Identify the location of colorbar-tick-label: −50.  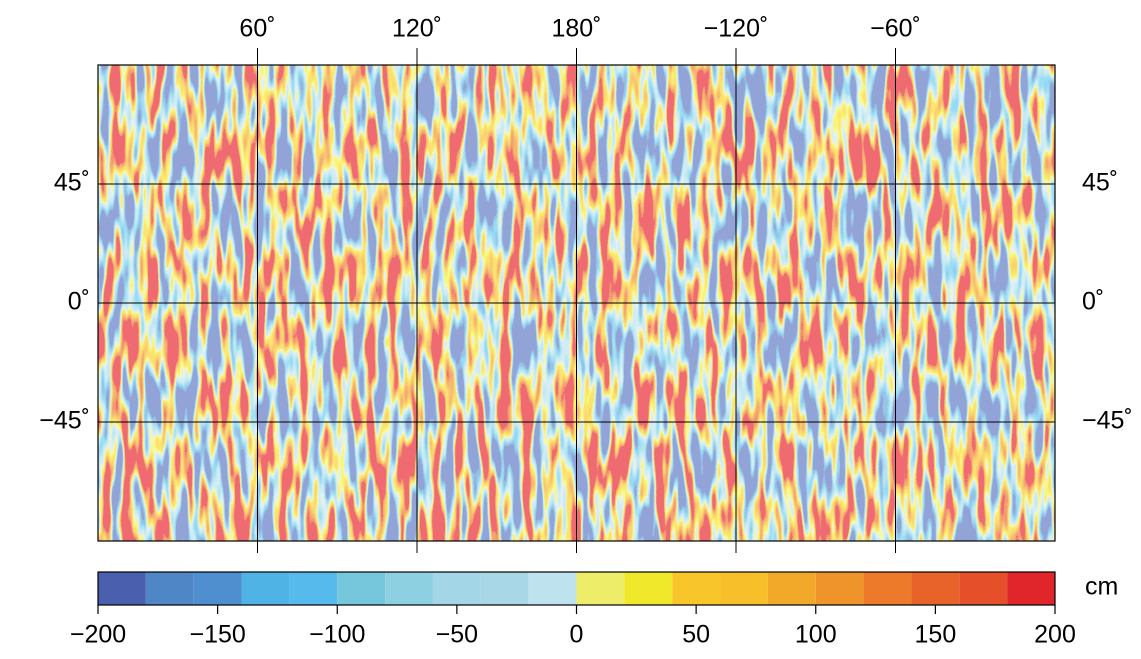
(457, 635).